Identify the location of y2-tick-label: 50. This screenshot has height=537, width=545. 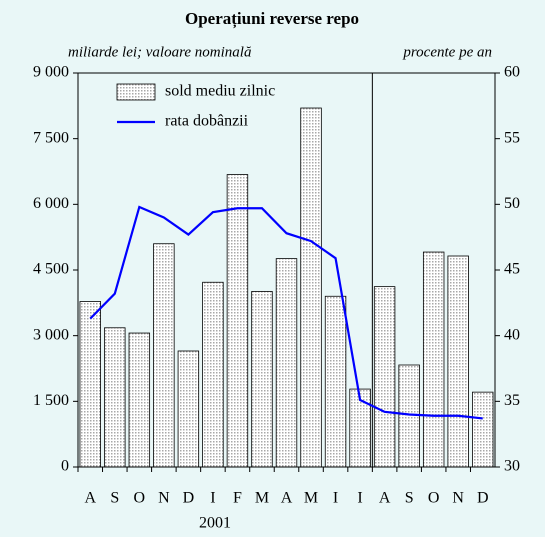
(512, 203).